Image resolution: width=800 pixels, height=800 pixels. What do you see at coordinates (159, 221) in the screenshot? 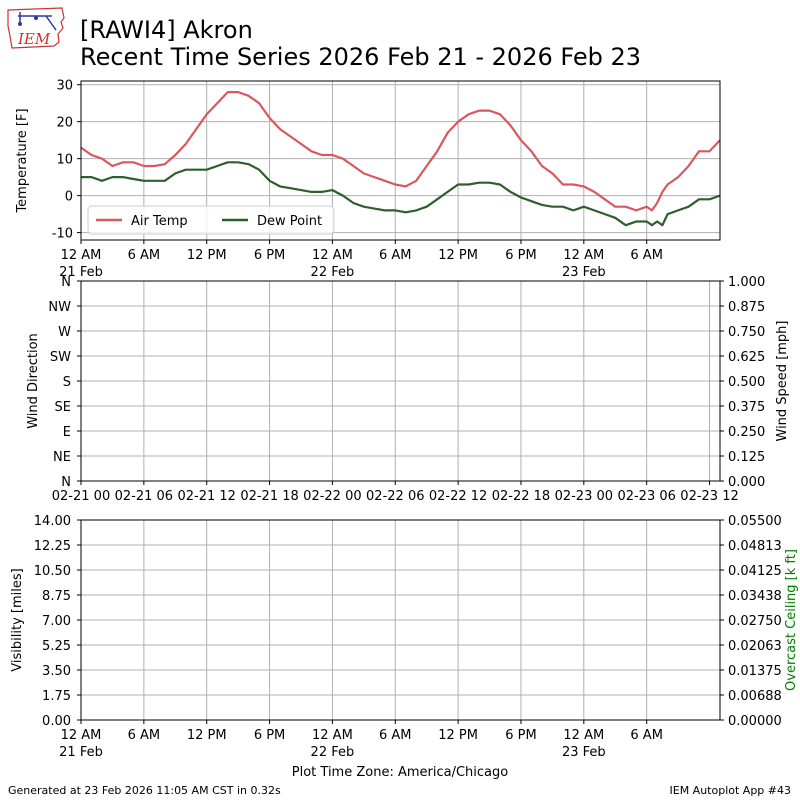
I see `legend-label: Air Temp` at bounding box center [159, 221].